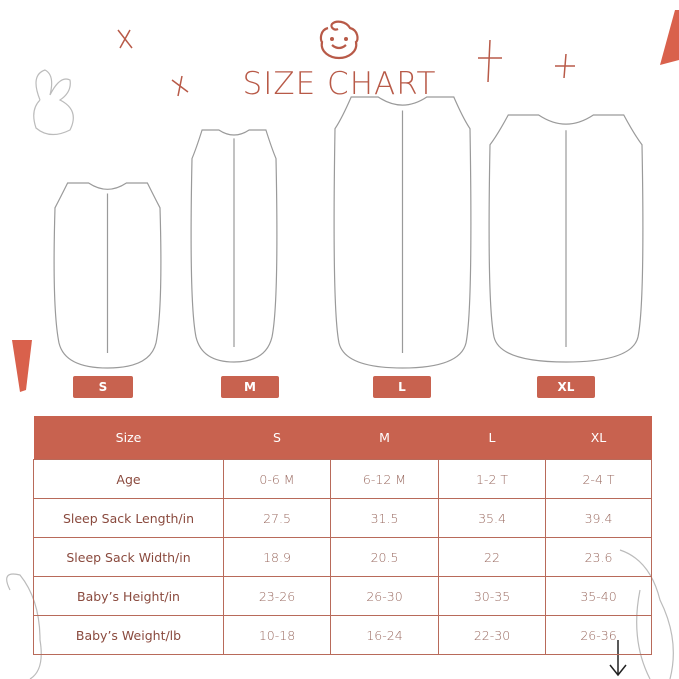 The image size is (679, 679). Describe the element at coordinates (277, 518) in the screenshot. I see `table-cell: 27.5` at that location.